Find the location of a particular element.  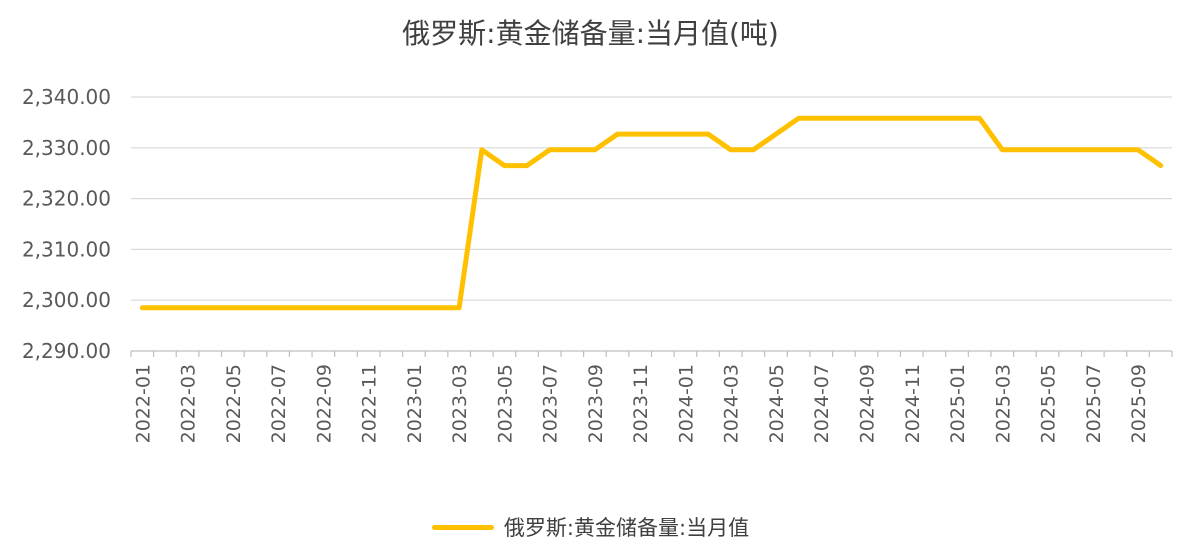

y-tick-label: 2,330.00 is located at coordinates (66, 148).